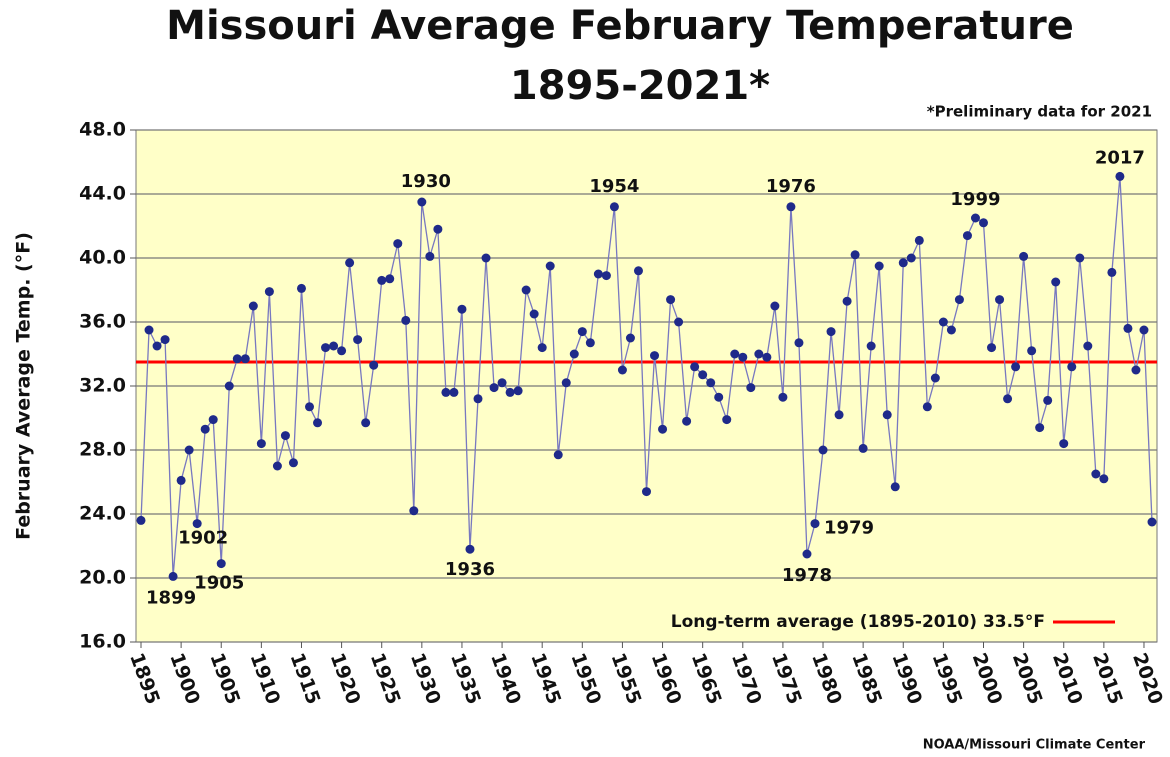 This screenshot has height=757, width=1170. Describe the element at coordinates (1027, 678) in the screenshot. I see `x-tick-label: 2005` at that location.